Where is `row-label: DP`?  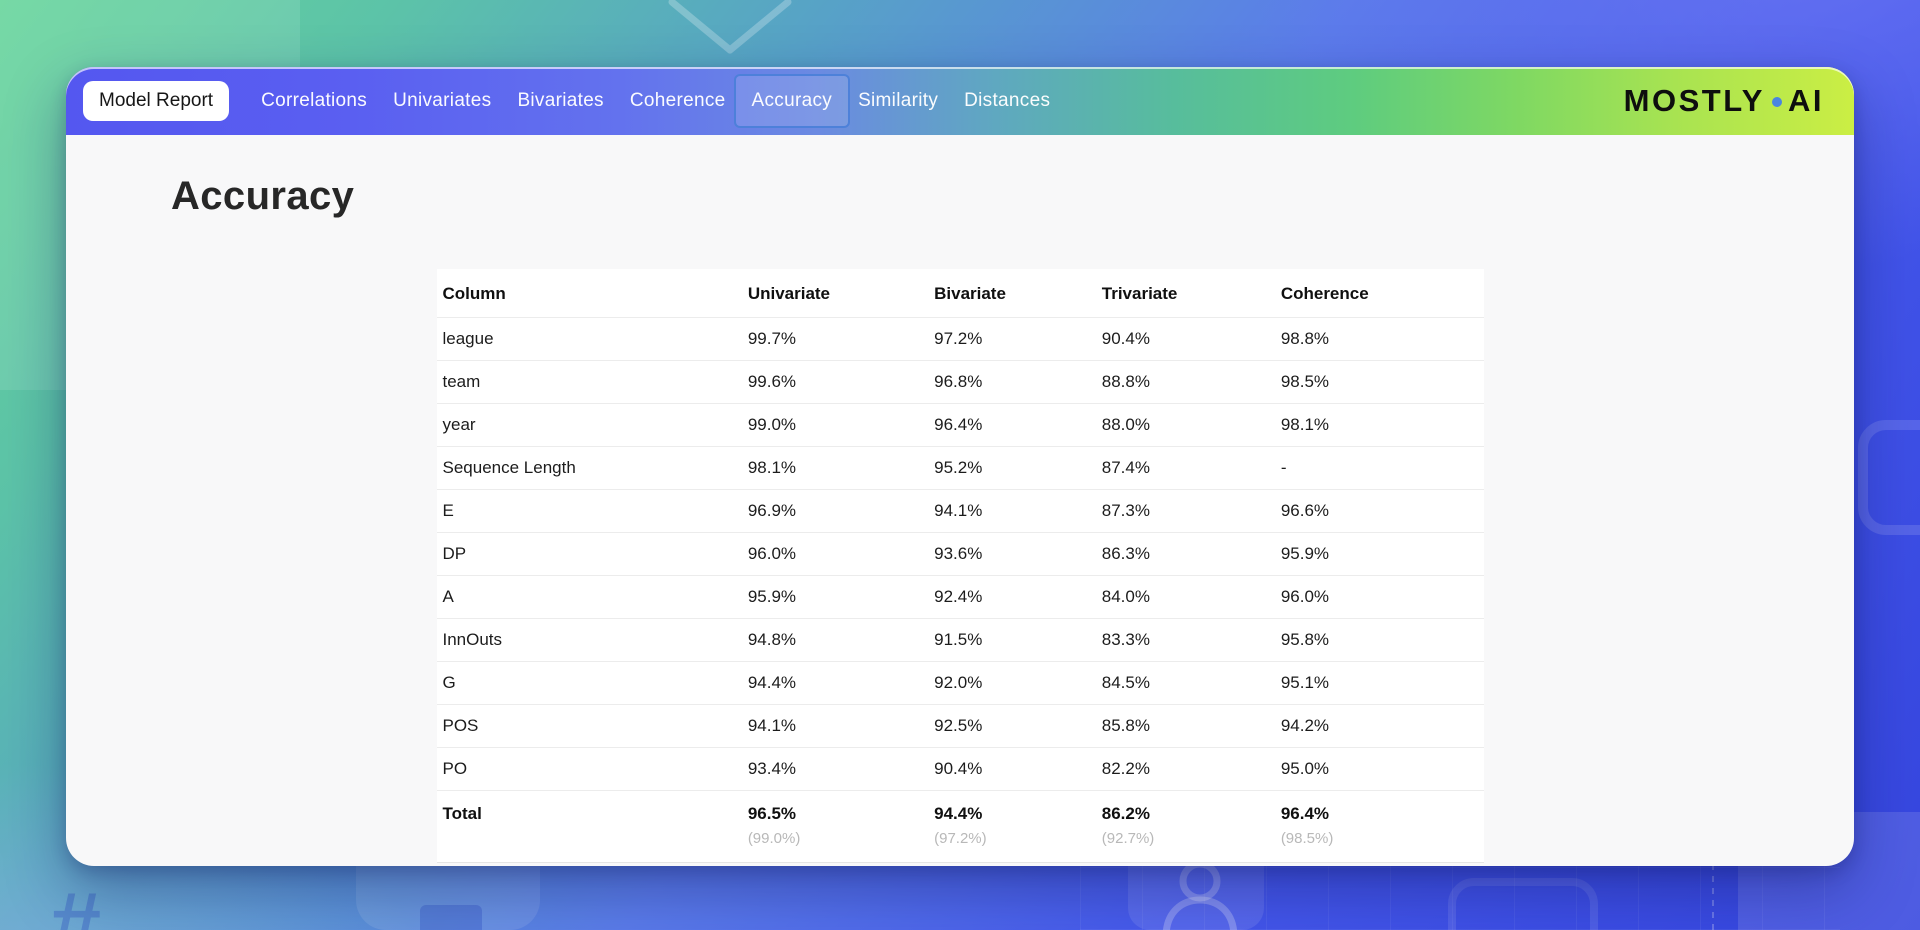 row-label: DP is located at coordinates (454, 553).